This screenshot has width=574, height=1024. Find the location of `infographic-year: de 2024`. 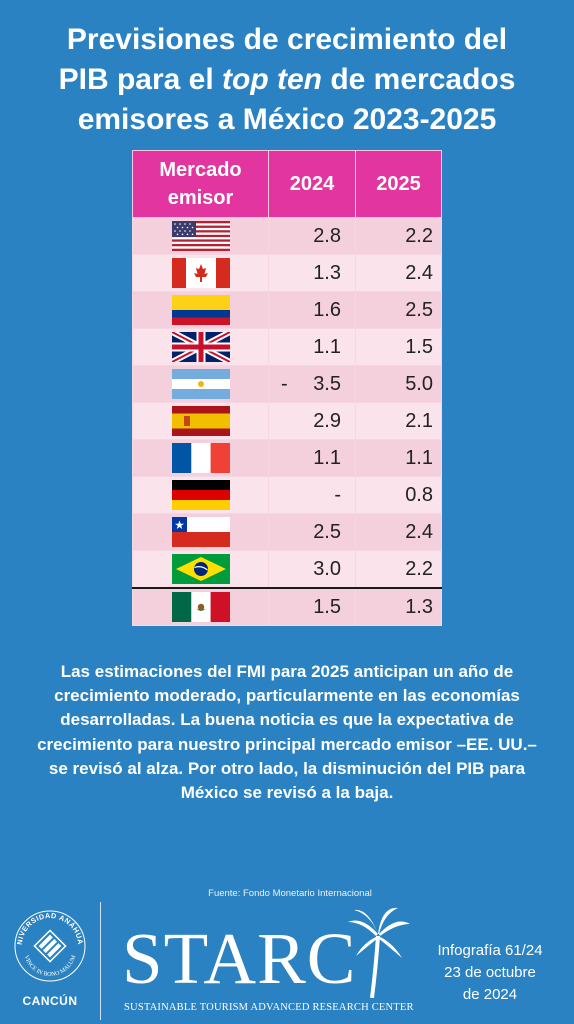

infographic-year: de 2024 is located at coordinates (490, 994).